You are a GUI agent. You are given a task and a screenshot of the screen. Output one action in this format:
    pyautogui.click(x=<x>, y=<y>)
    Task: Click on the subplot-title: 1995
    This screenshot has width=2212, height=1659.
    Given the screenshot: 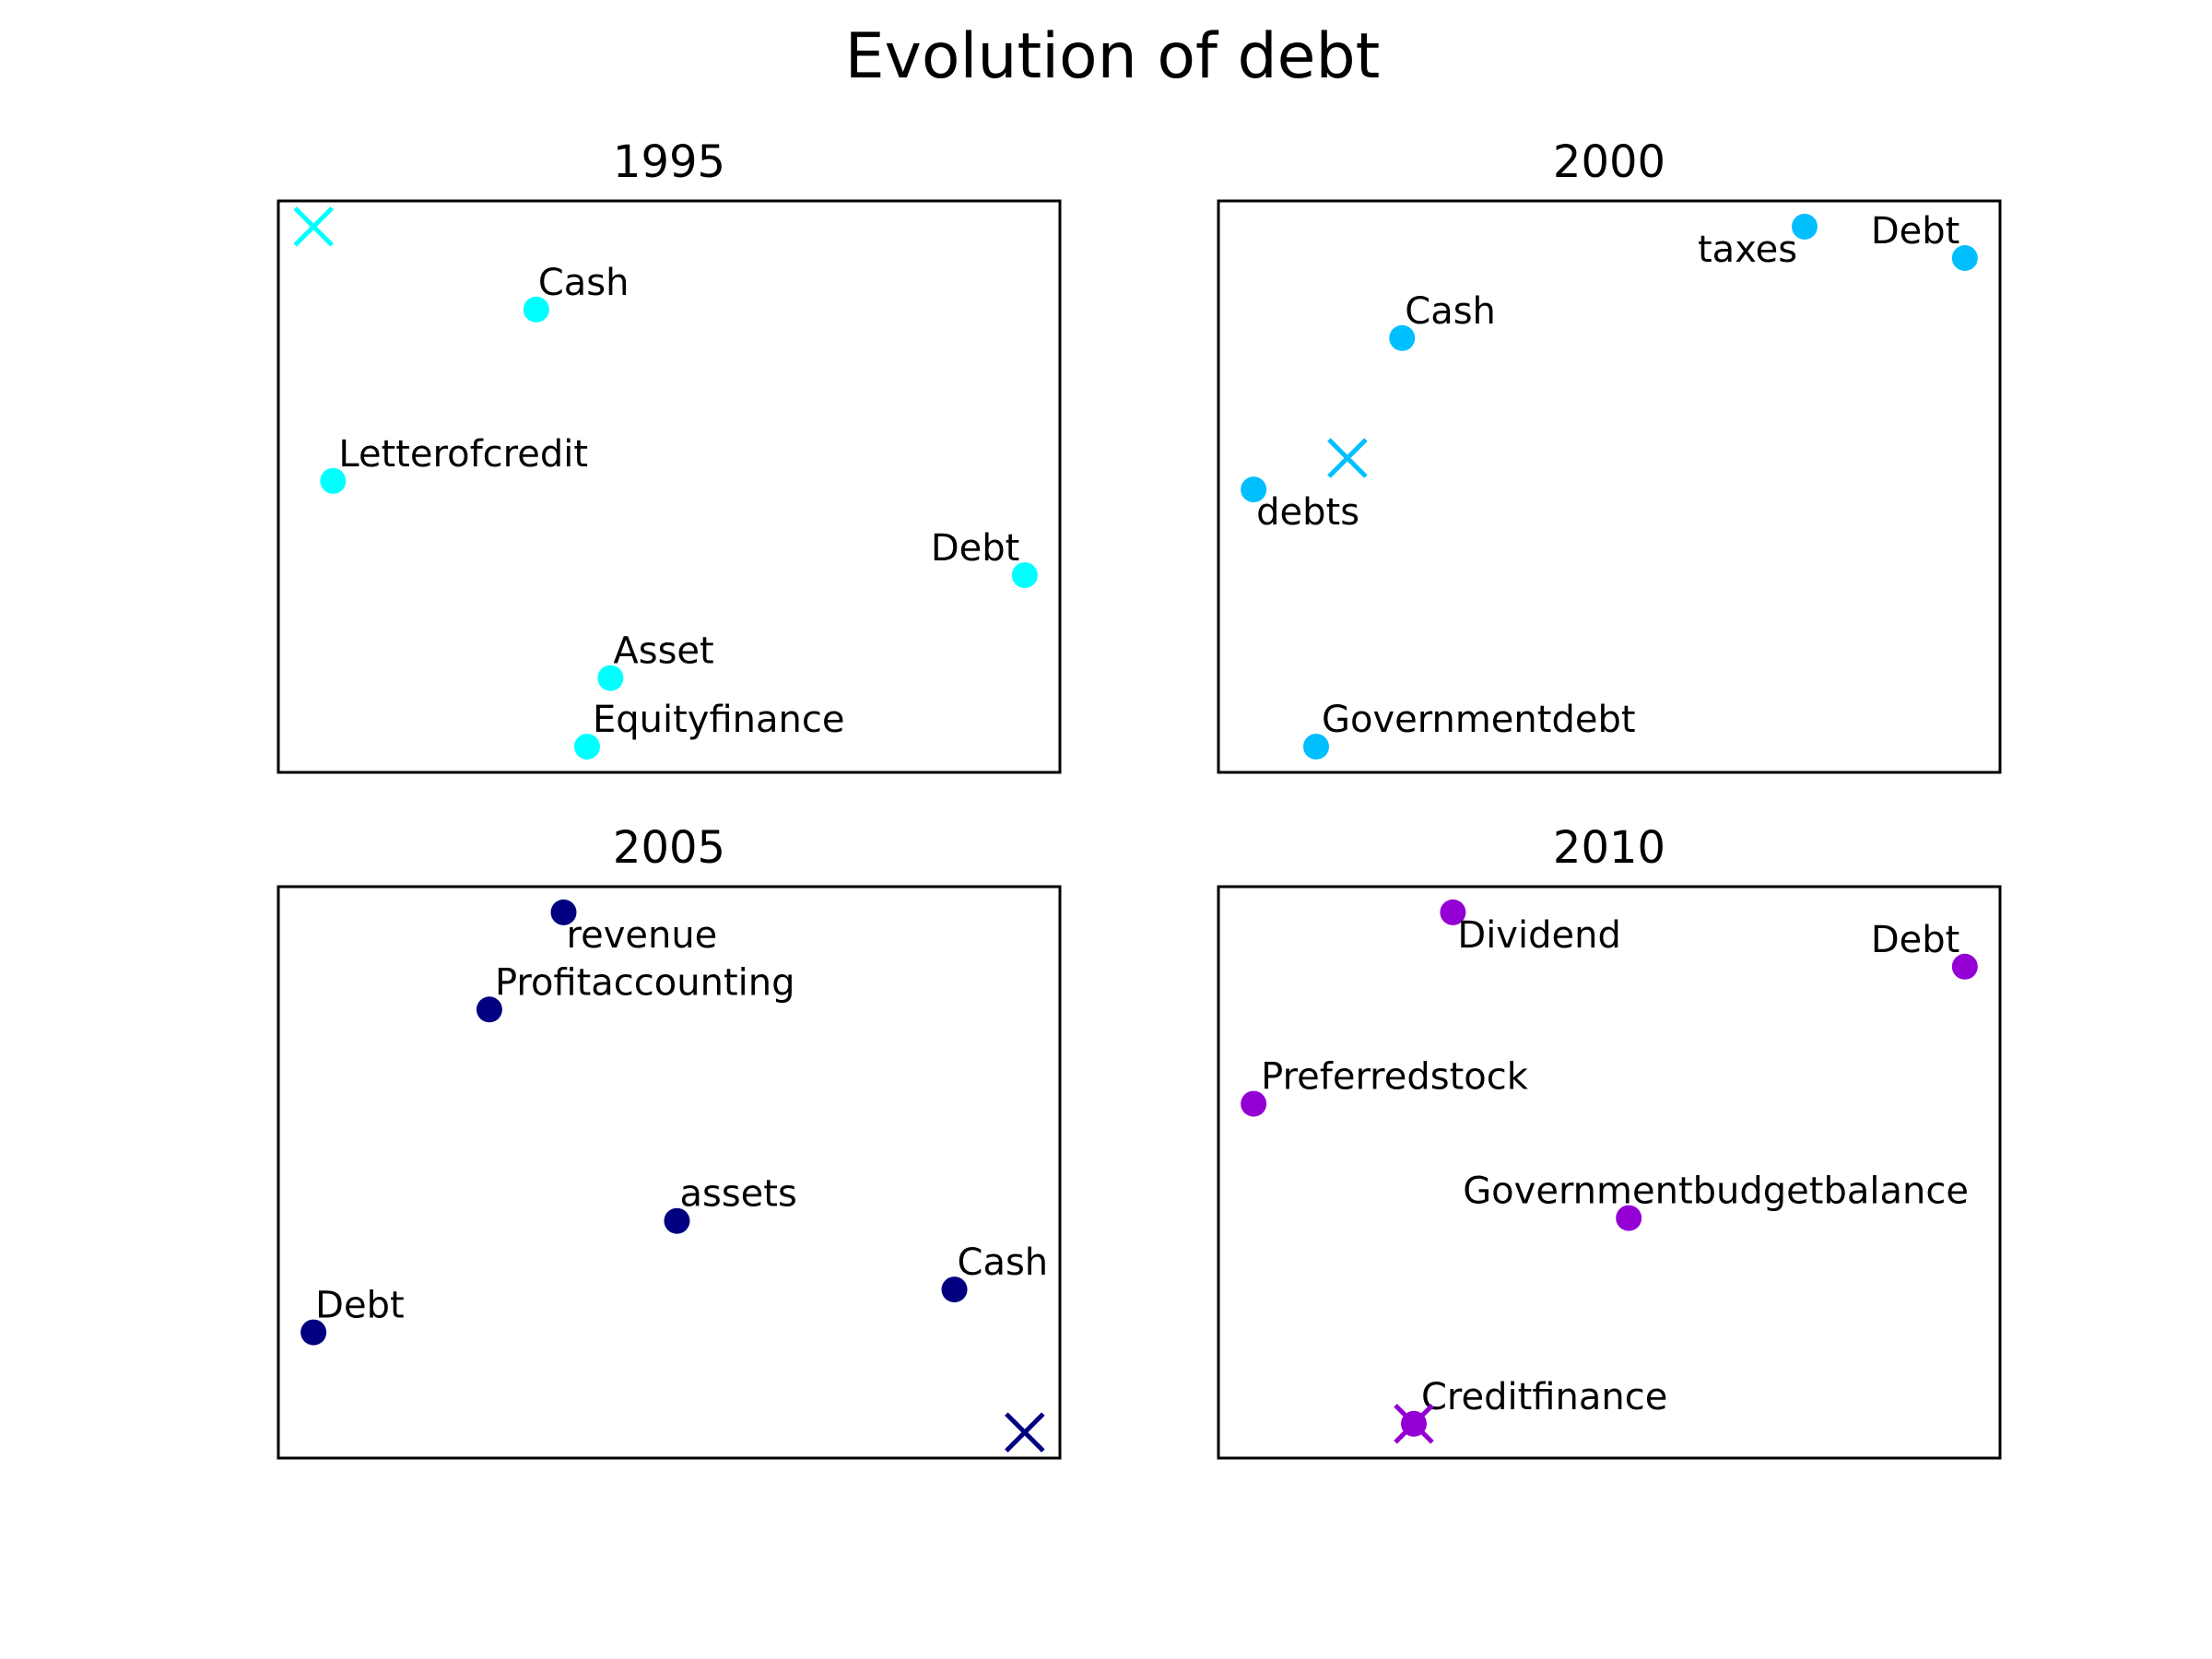 What is the action you would take?
    pyautogui.click(x=669, y=162)
    